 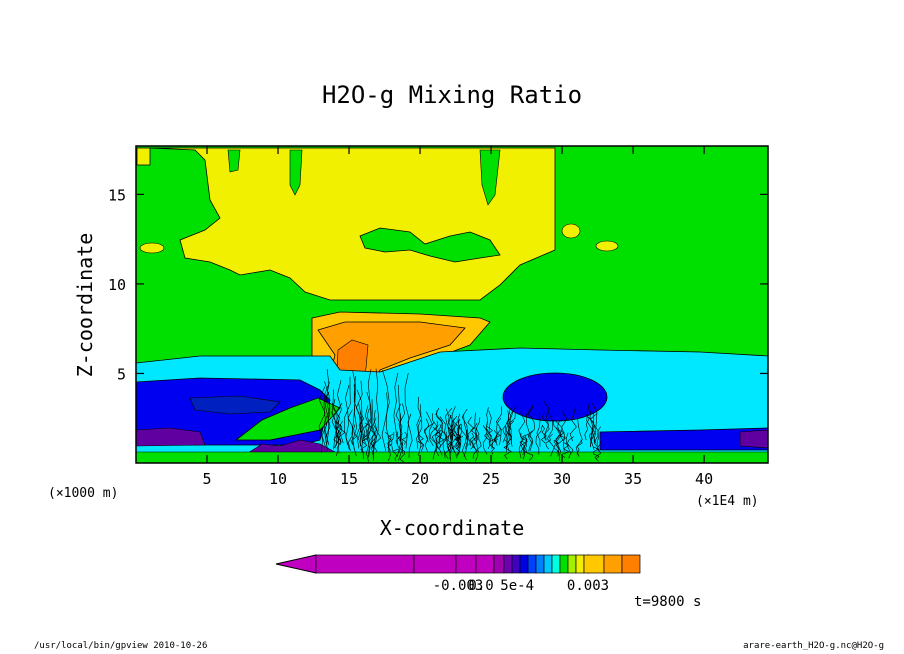 What do you see at coordinates (517, 586) in the screenshot?
I see `colorbar-tick-label: 5e-4` at bounding box center [517, 586].